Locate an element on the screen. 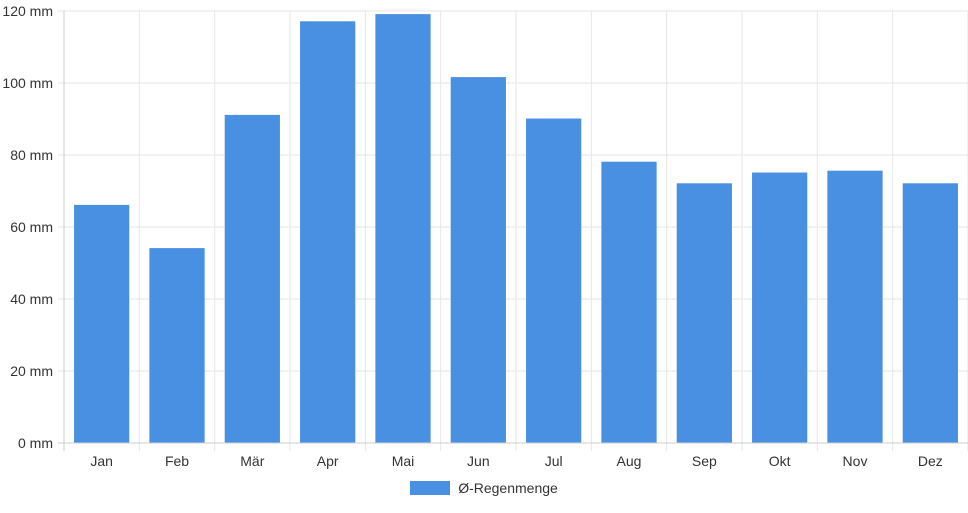 The width and height of the screenshot is (968, 513). legend: Ø-Regenmenge is located at coordinates (484, 488).